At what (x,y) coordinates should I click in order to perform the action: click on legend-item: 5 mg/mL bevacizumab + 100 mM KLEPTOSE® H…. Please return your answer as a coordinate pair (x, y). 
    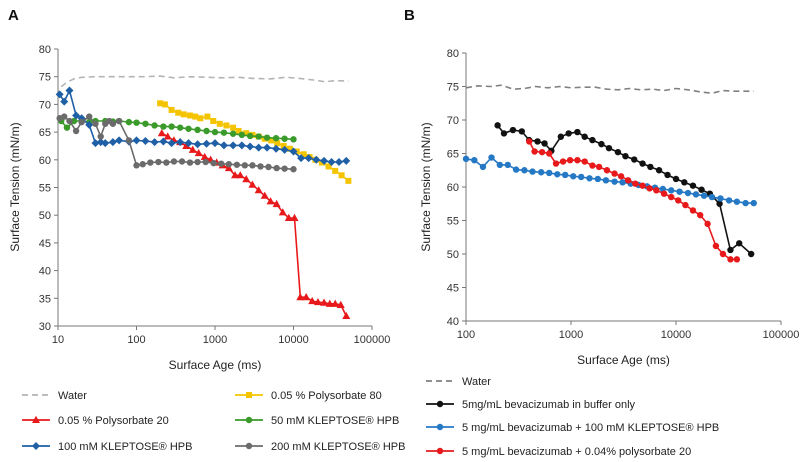
    Looking at the image, I should click on (572, 428).